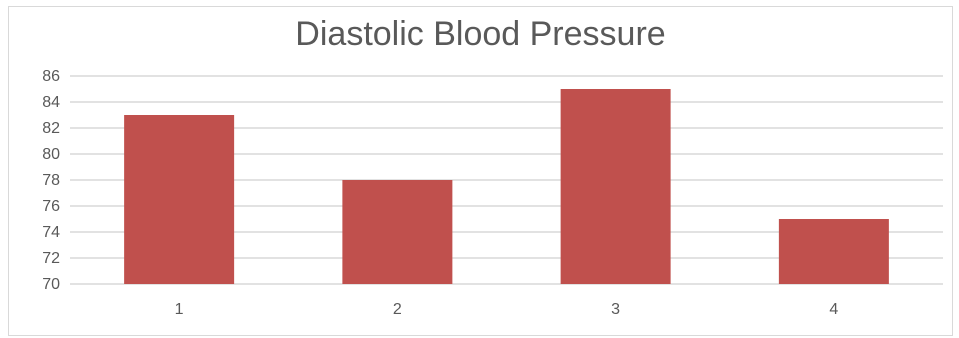 This screenshot has height=338, width=959. What do you see at coordinates (51, 76) in the screenshot?
I see `y-tick-label: 86` at bounding box center [51, 76].